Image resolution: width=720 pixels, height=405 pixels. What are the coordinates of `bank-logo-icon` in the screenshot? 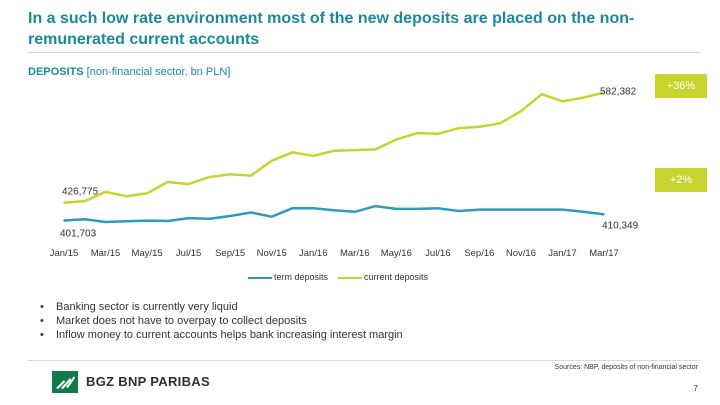 It's located at (65, 382).